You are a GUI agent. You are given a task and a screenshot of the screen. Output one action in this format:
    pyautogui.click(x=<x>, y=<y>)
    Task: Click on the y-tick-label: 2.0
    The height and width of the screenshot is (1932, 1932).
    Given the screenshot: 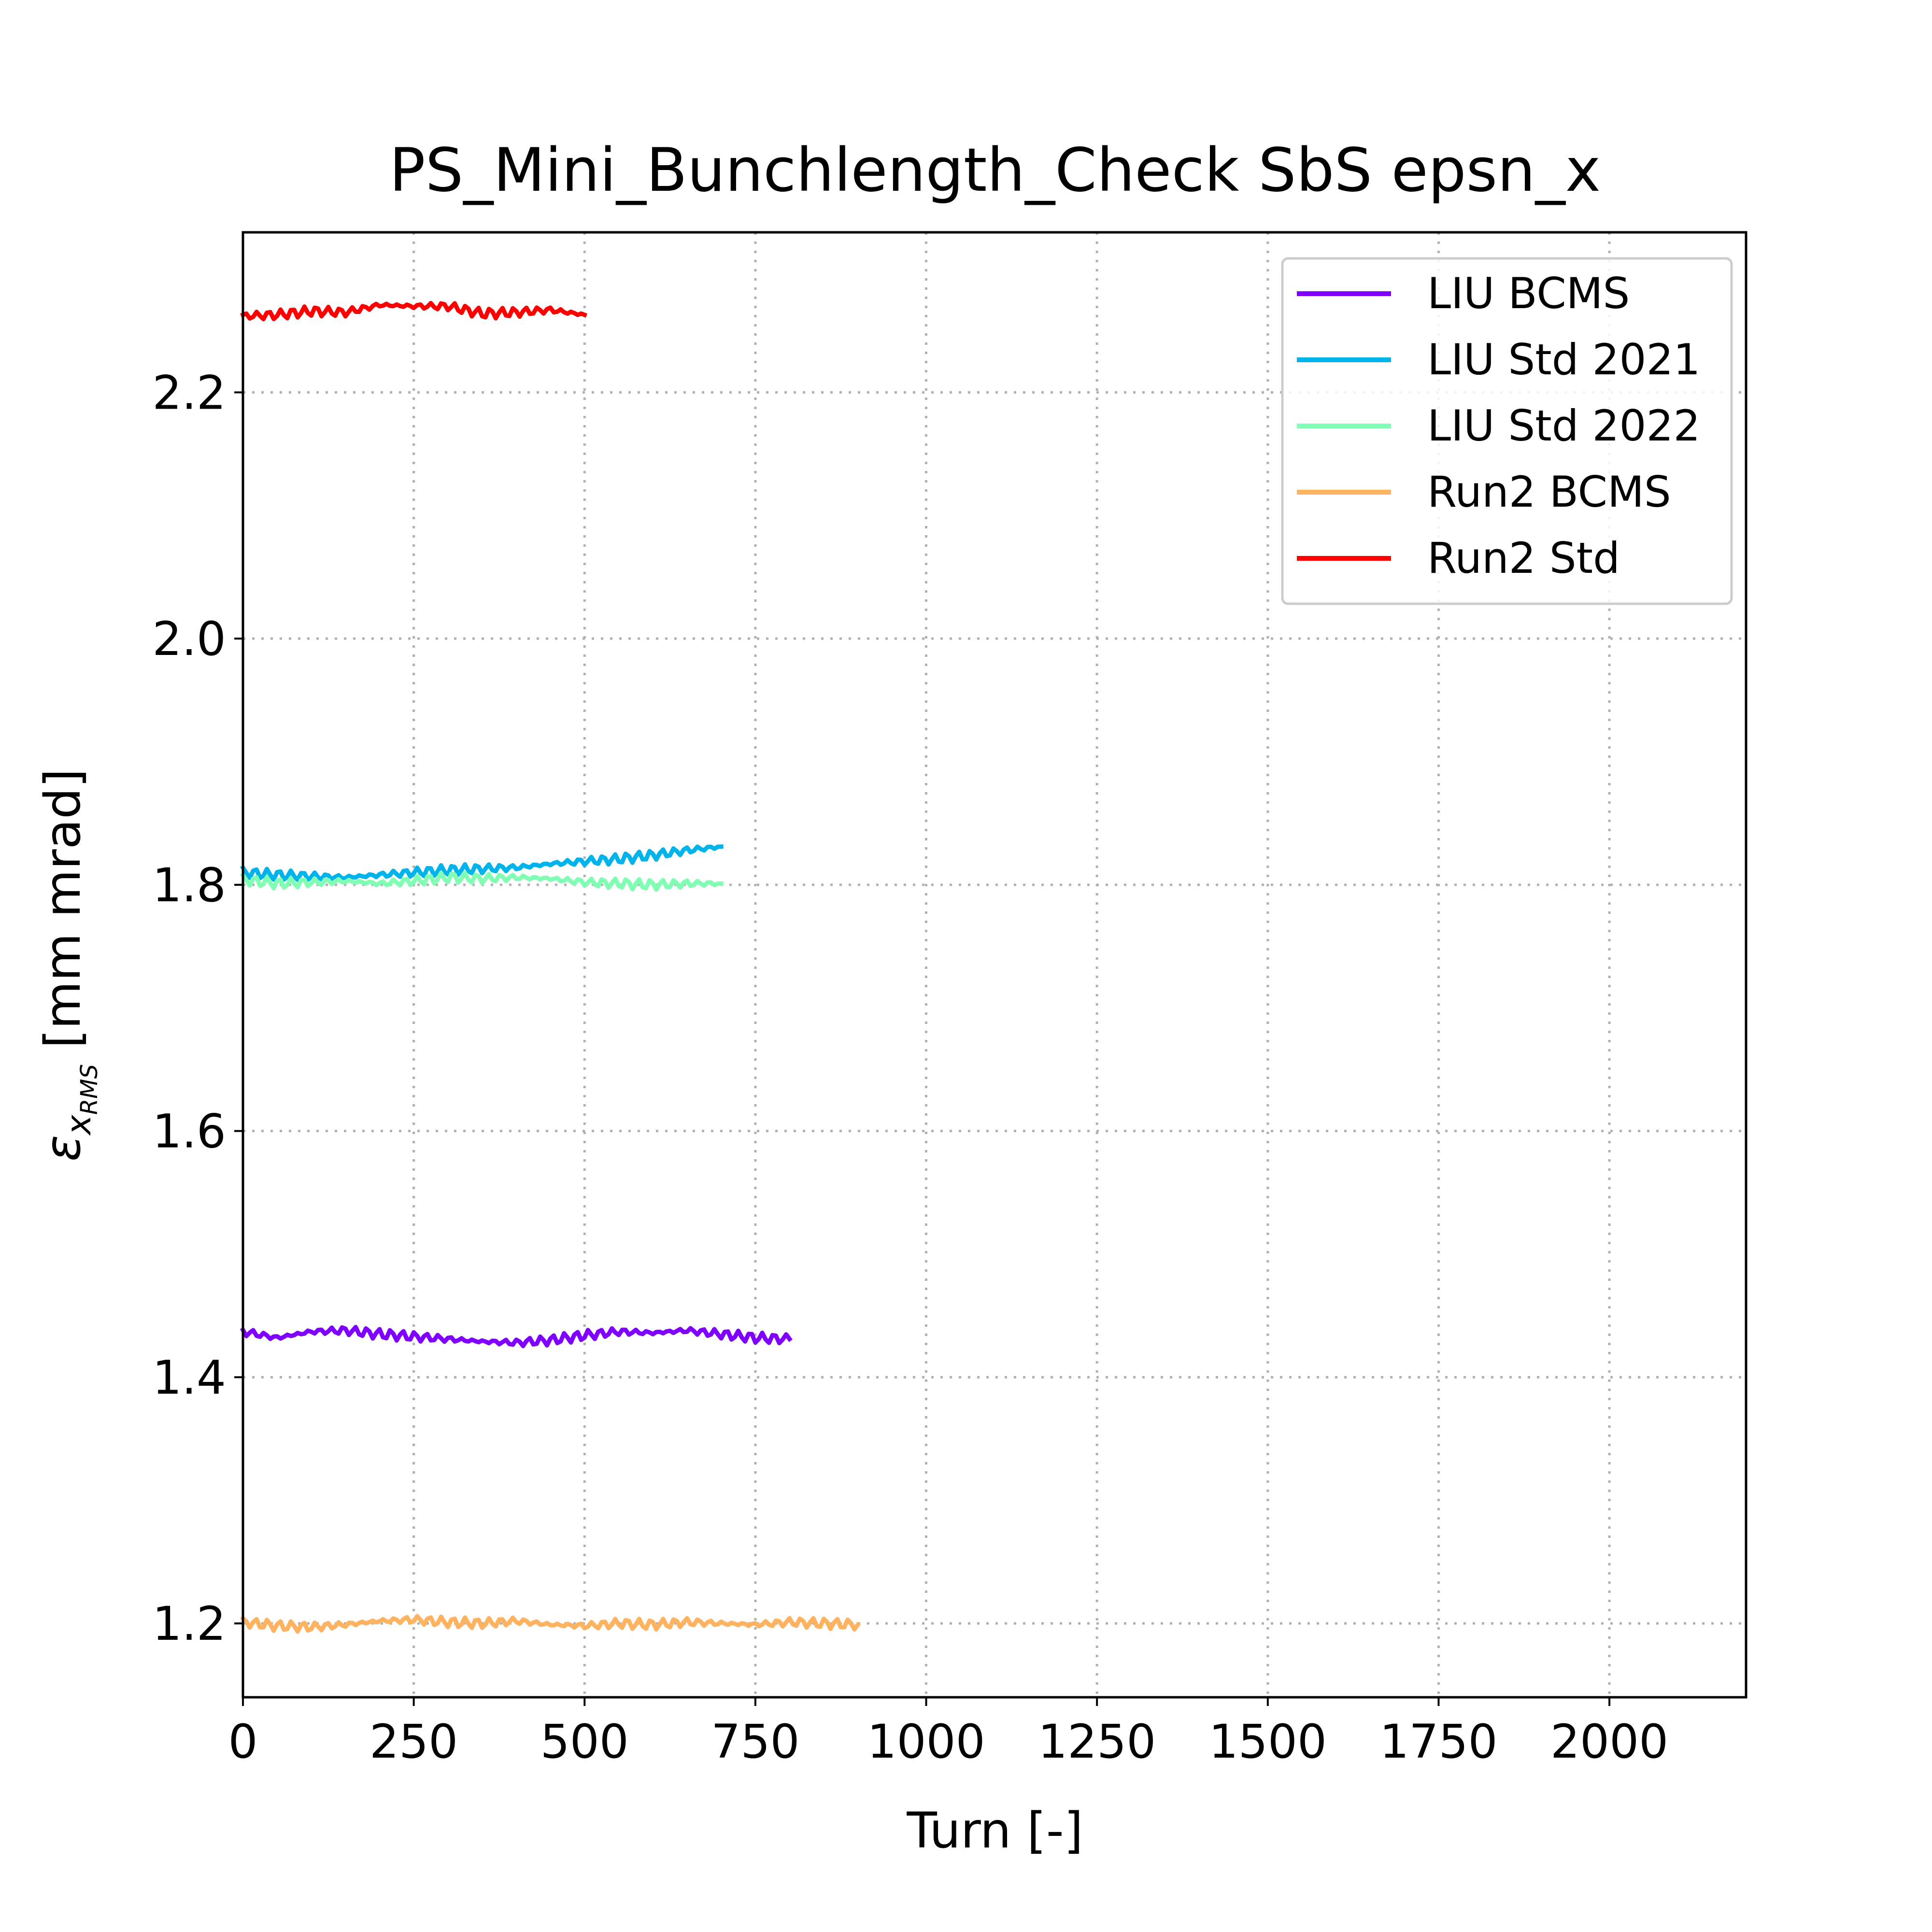 What is the action you would take?
    pyautogui.click(x=189, y=639)
    